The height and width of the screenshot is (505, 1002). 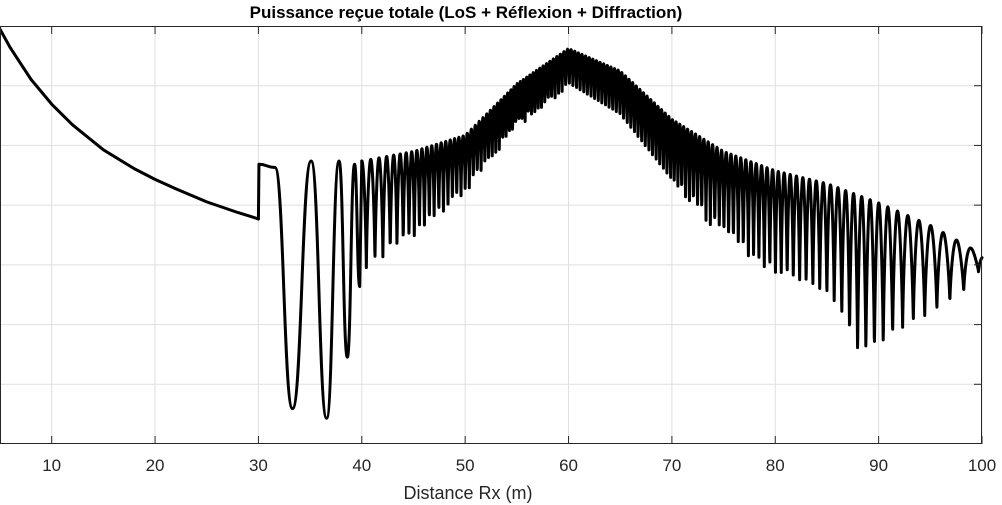 What do you see at coordinates (51, 465) in the screenshot?
I see `x-tick-label: 10` at bounding box center [51, 465].